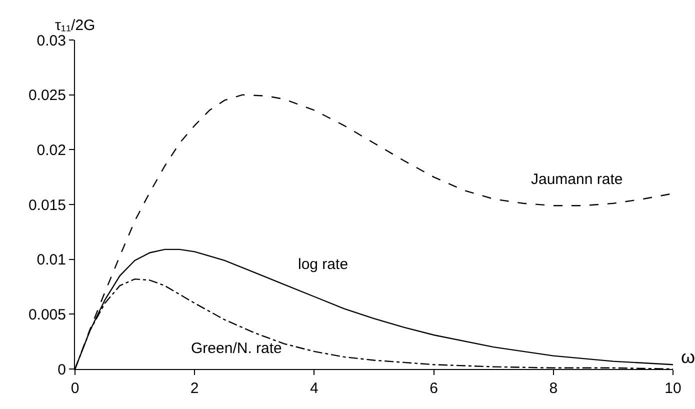 The width and height of the screenshot is (695, 409). Describe the element at coordinates (51, 150) in the screenshot. I see `y-tick-label: 0.02` at that location.